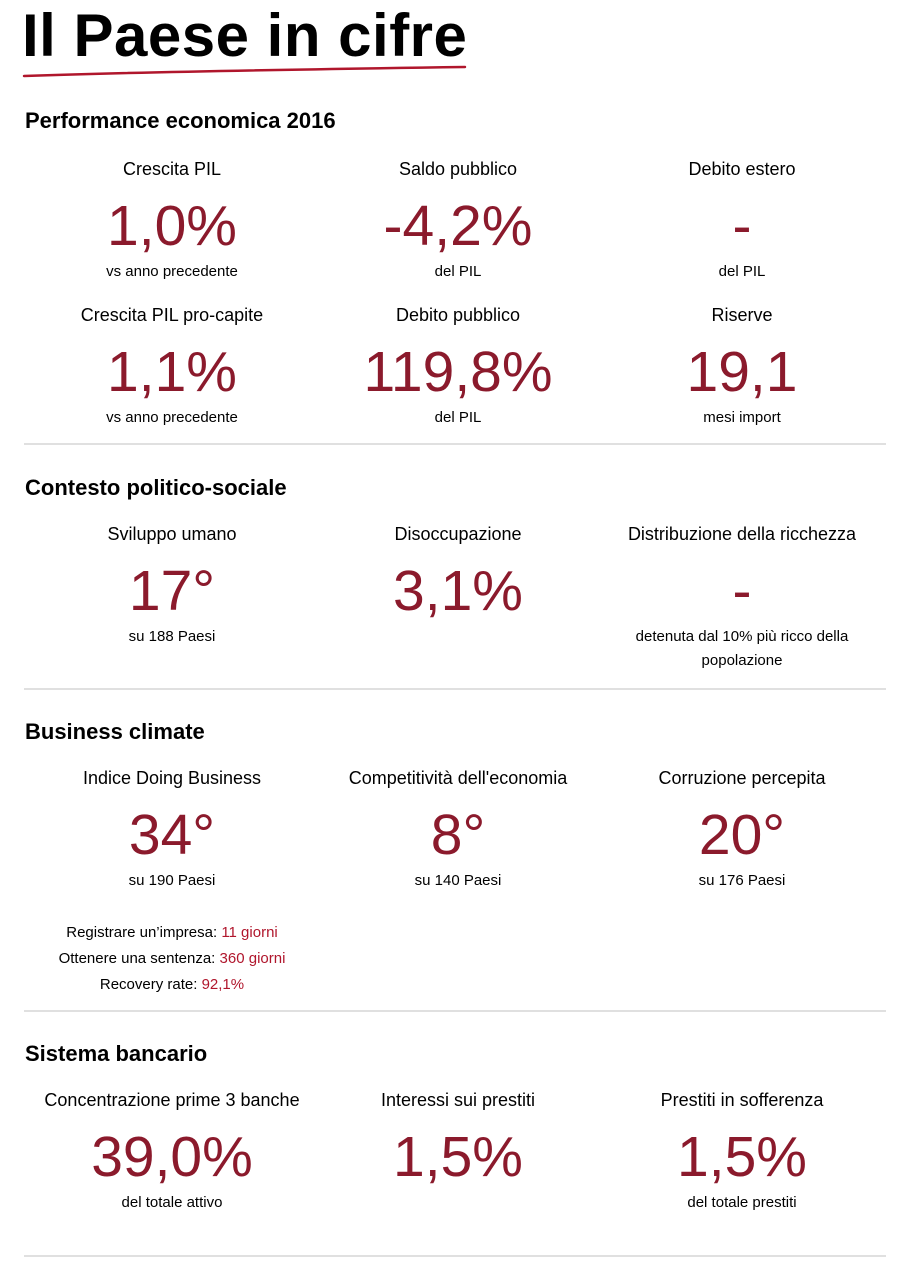  Describe the element at coordinates (458, 169) in the screenshot. I see `metric-label: Saldo pubblico` at that location.